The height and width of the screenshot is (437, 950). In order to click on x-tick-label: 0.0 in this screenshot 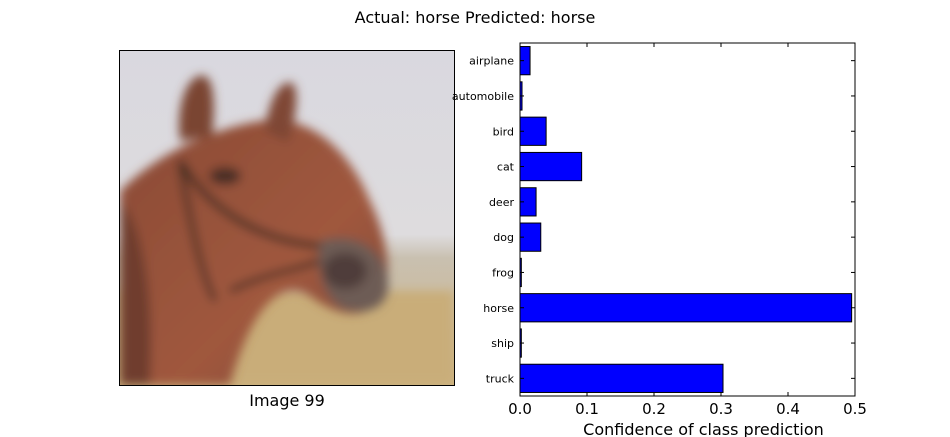, I will do `click(520, 409)`.